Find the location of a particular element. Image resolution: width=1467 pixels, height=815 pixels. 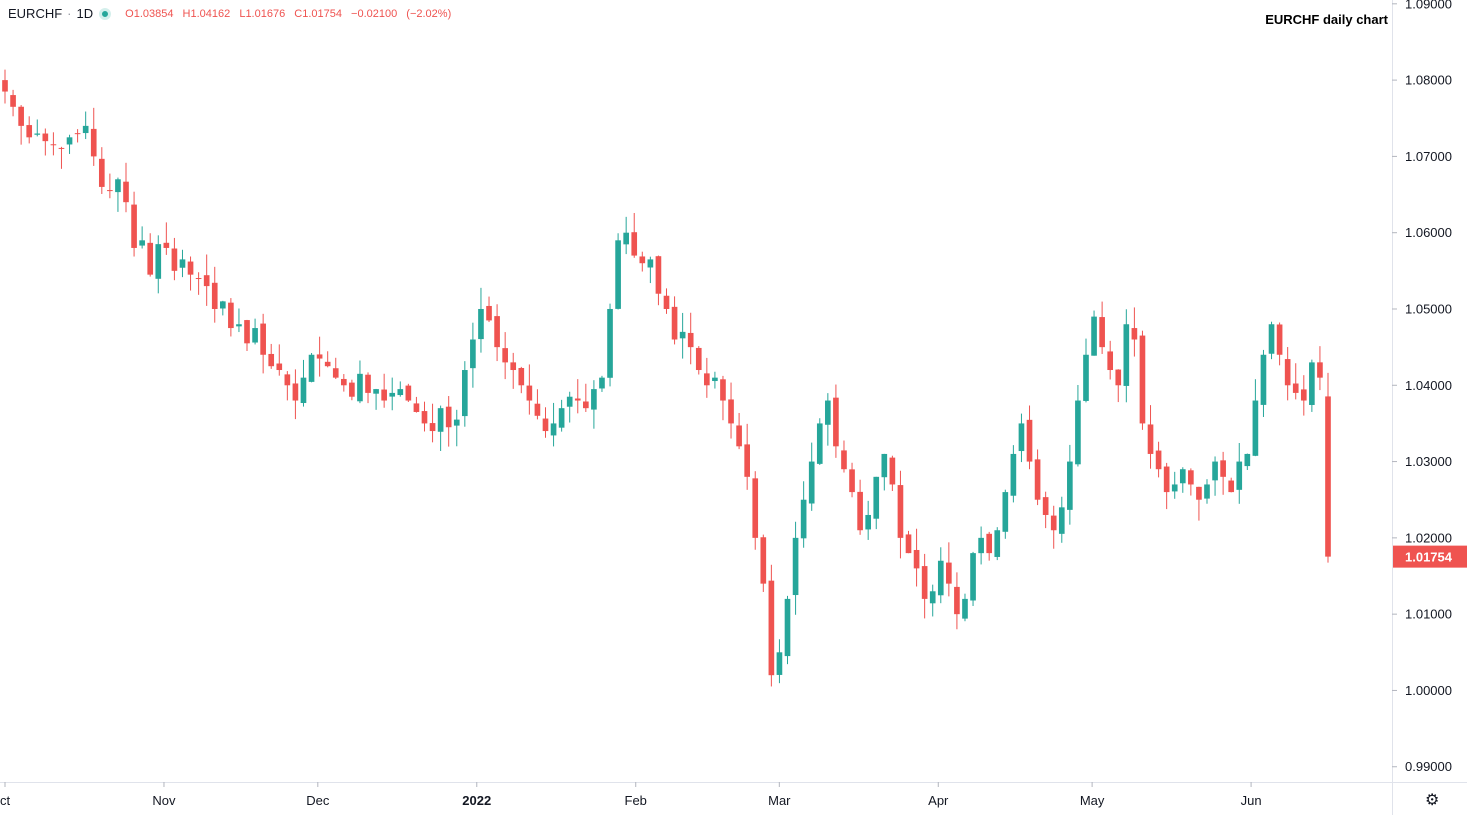

time-tick-label: Jun is located at coordinates (1251, 800).